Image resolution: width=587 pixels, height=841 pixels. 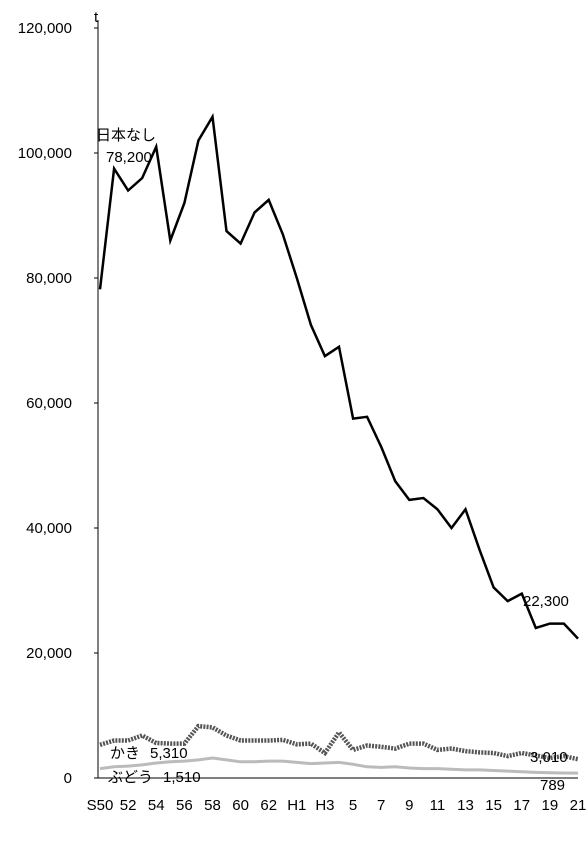 What do you see at coordinates (521, 805) in the screenshot?
I see `x-tick-label: 17` at bounding box center [521, 805].